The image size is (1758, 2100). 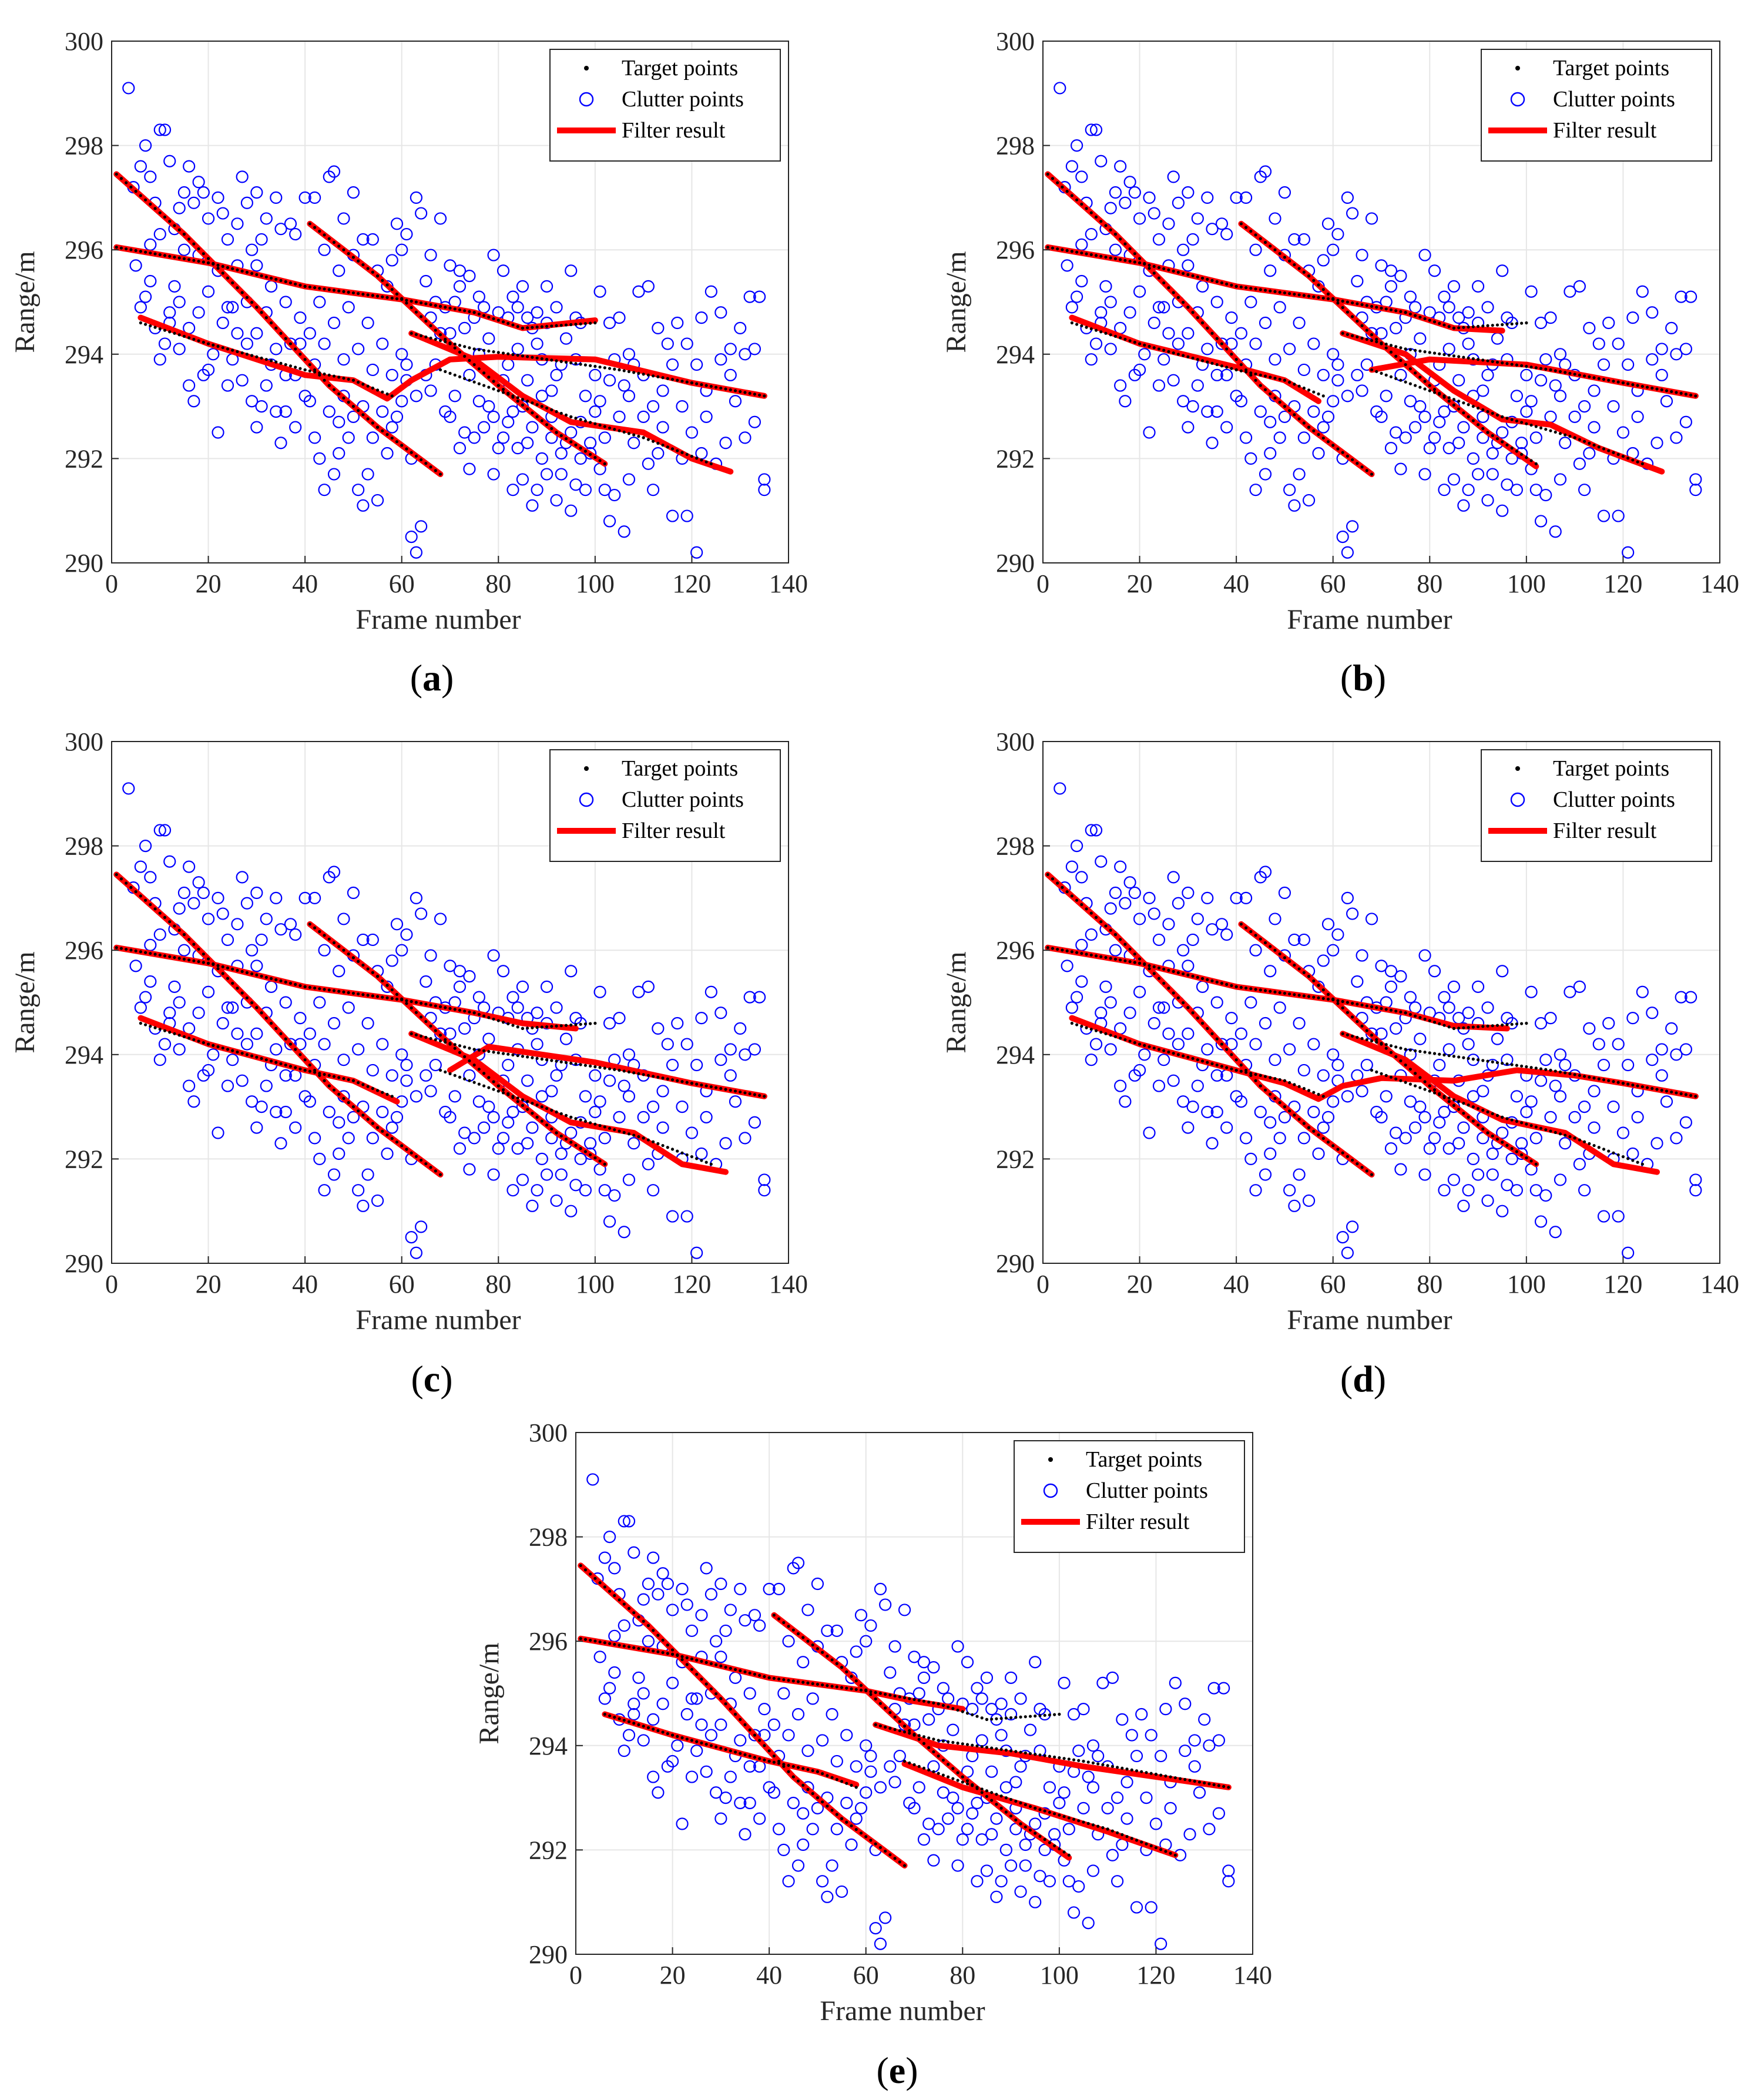 What do you see at coordinates (586, 768) in the screenshot?
I see `legend-target-marker` at bounding box center [586, 768].